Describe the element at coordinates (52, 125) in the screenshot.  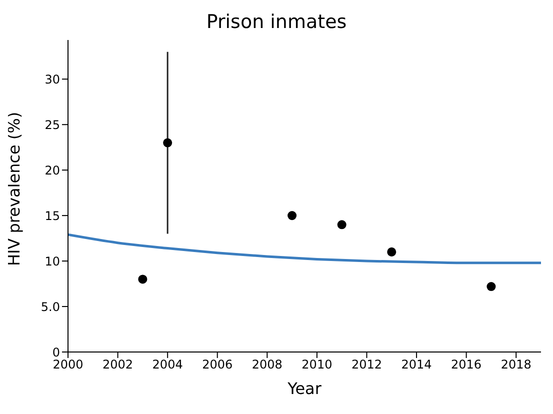
I see `y-tick-label: 25` at that location.